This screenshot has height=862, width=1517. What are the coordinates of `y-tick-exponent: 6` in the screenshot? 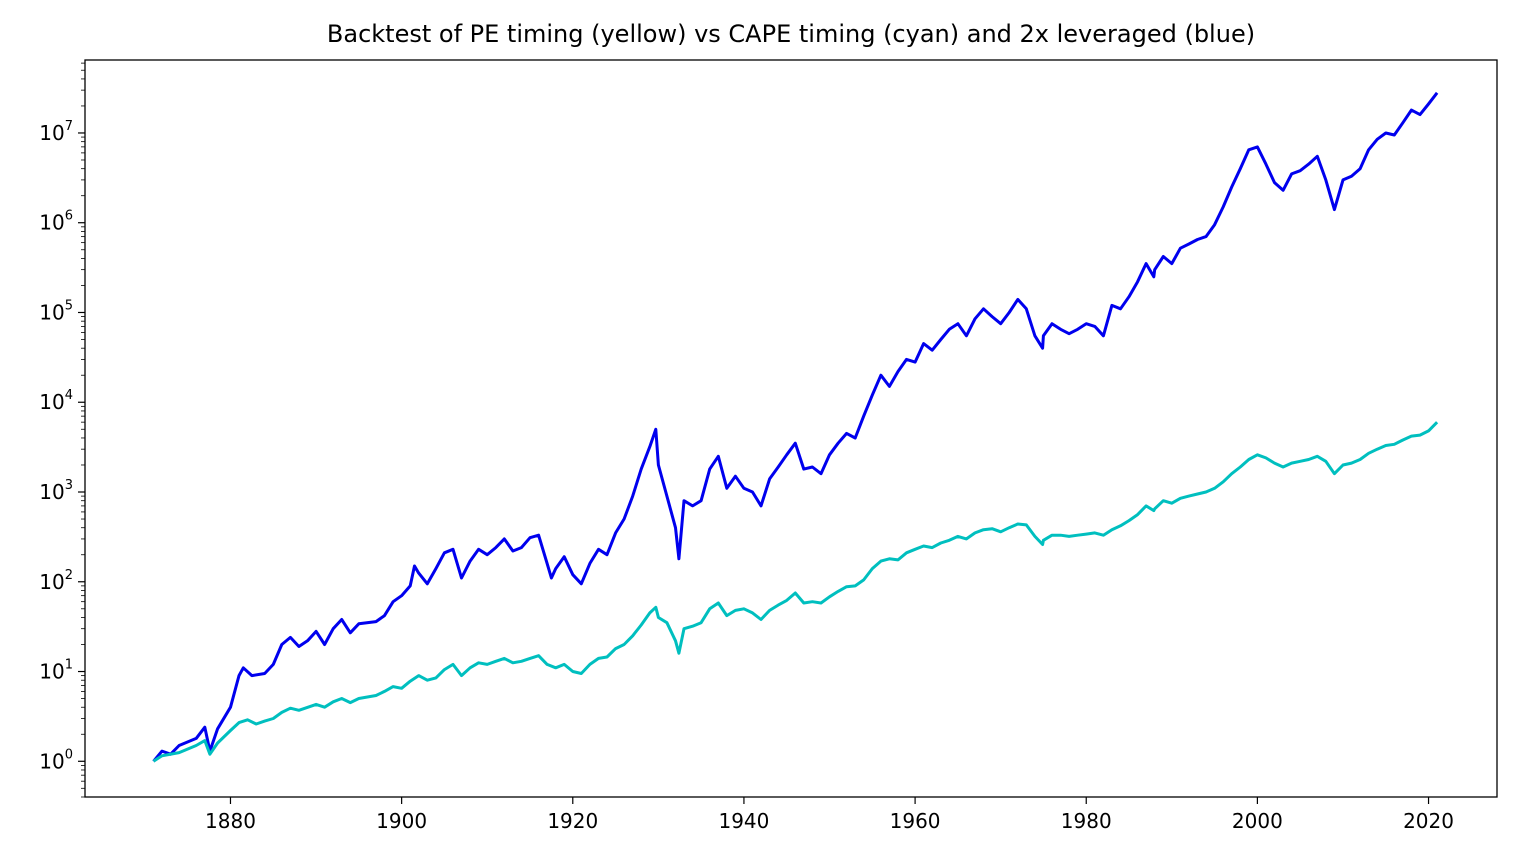 It's located at (69, 216).